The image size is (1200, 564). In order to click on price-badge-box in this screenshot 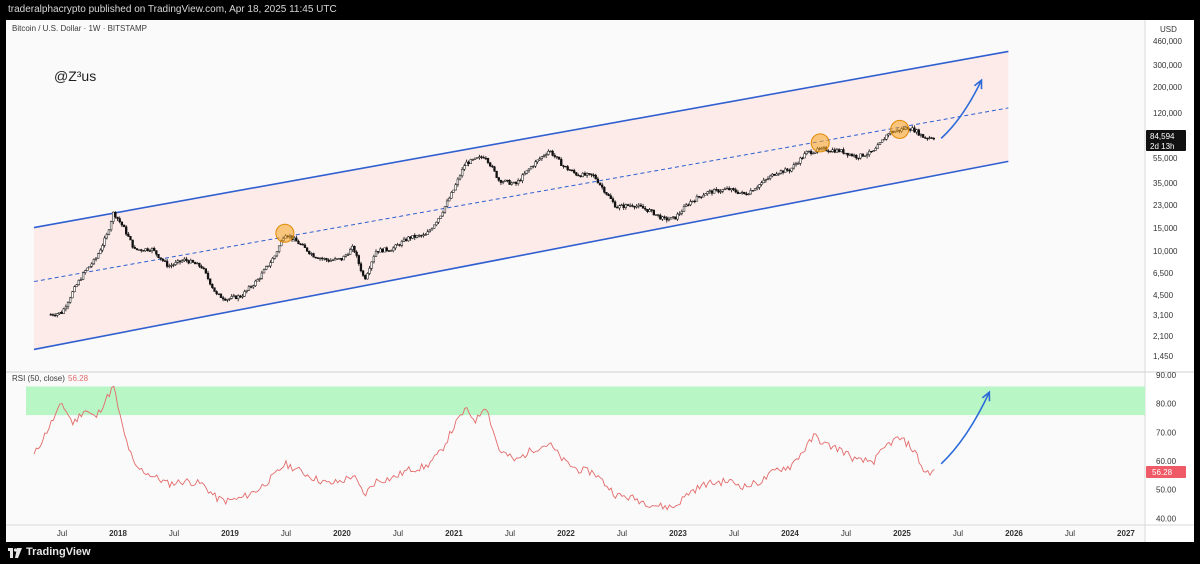, I will do `click(1166, 140)`.